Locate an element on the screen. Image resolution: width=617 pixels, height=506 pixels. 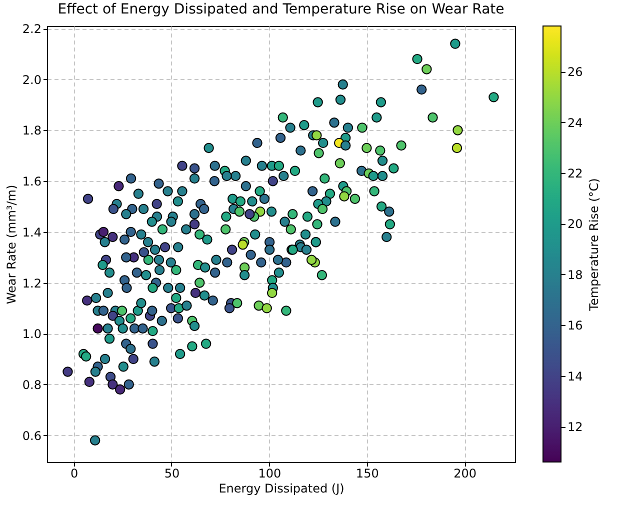
y-axis-title: Wear Rate (mm³/m) is located at coordinates (11, 244).